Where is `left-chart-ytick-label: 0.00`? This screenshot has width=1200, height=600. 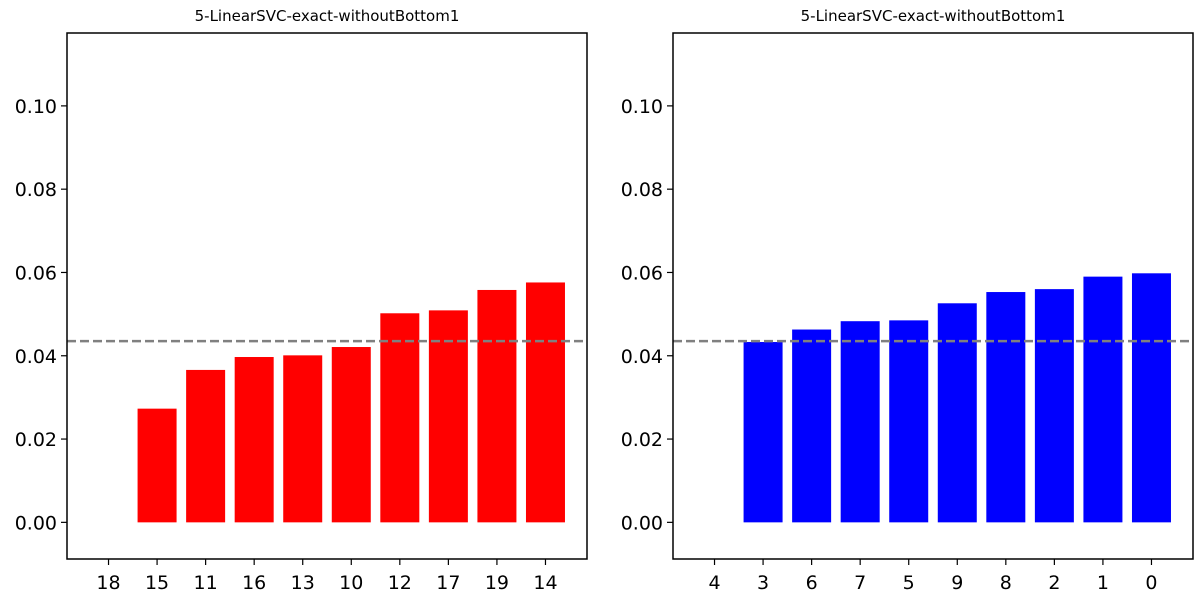
left-chart-ytick-label: 0.00 is located at coordinates (36, 523).